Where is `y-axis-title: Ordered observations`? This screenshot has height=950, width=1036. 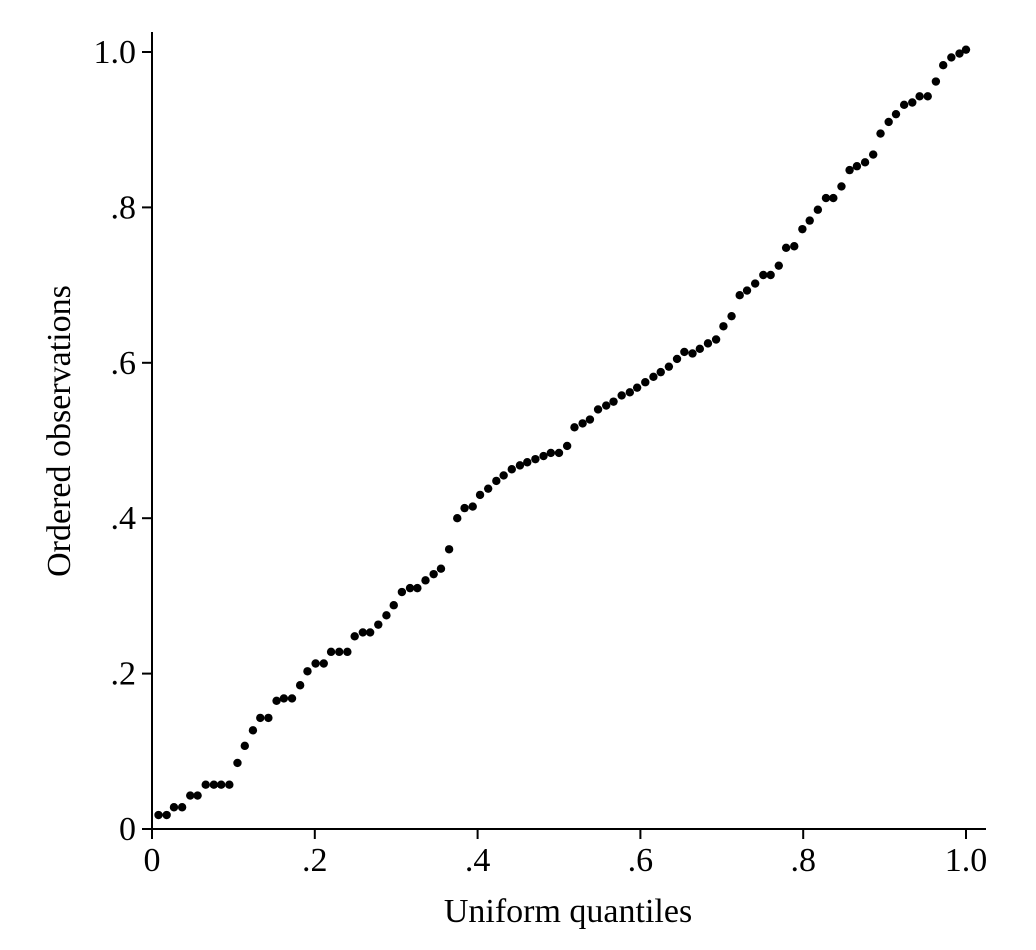 y-axis-title: Ordered observations is located at coordinates (59, 431).